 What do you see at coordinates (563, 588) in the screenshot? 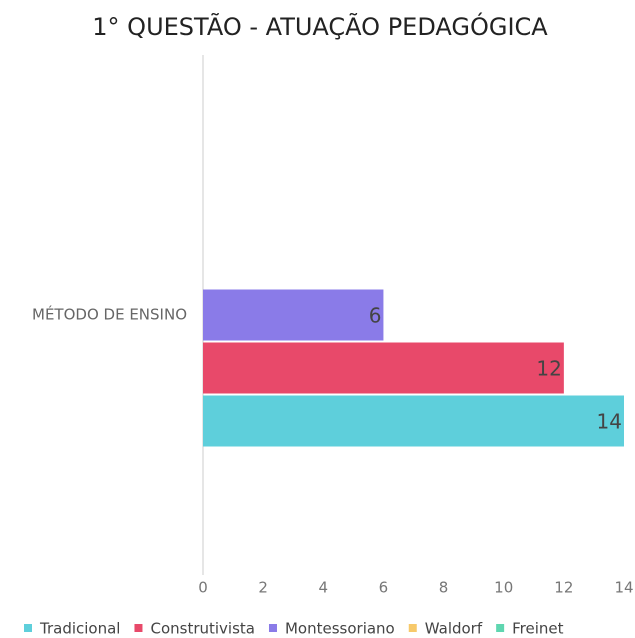
I see `x-tick-label: 12` at bounding box center [563, 588].